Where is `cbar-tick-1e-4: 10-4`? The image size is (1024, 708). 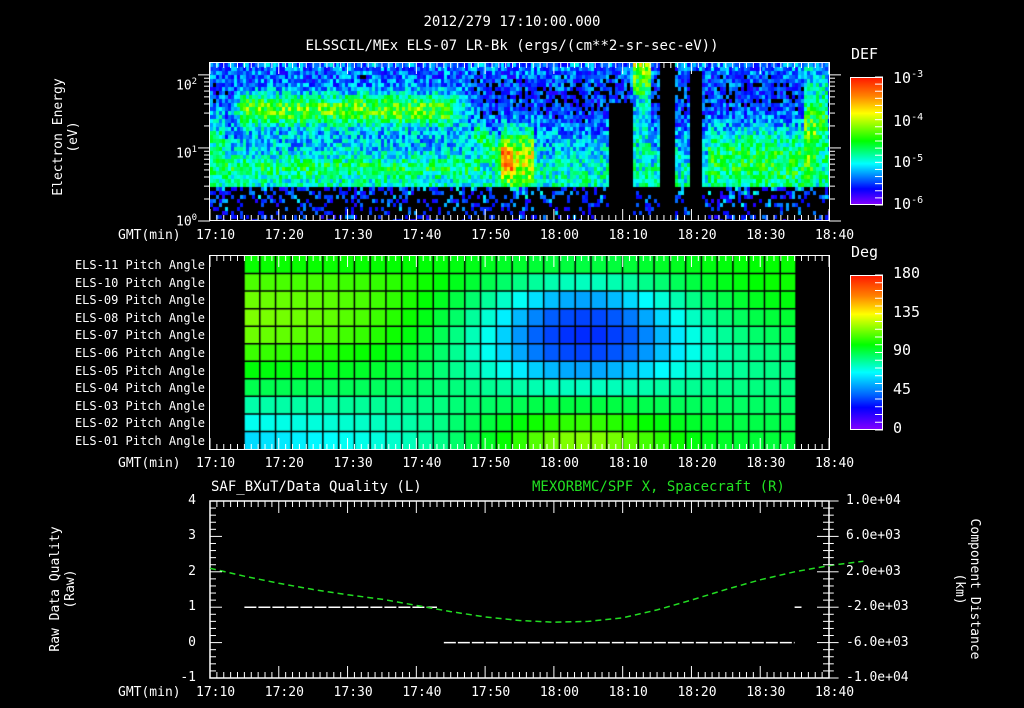 cbar-tick-1e-4: 10-4 is located at coordinates (908, 121).